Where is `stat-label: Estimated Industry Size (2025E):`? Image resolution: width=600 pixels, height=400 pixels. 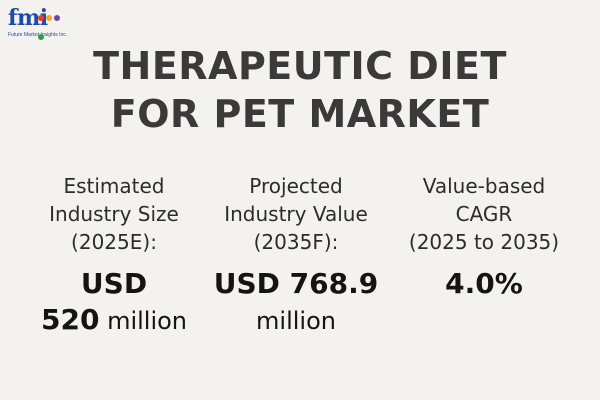
stat-label: Estimated Industry Size (2025E): is located at coordinates (114, 214).